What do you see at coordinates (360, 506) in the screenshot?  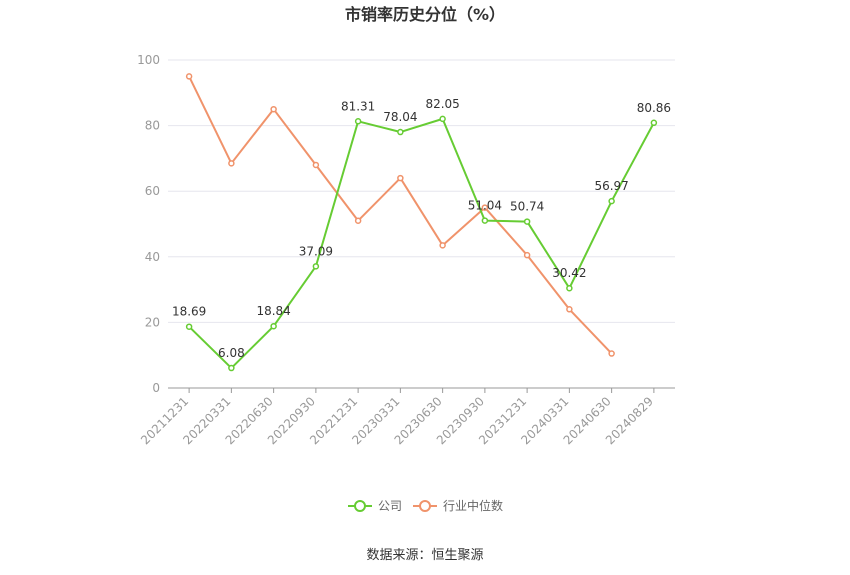 I see `legend-company-marker` at bounding box center [360, 506].